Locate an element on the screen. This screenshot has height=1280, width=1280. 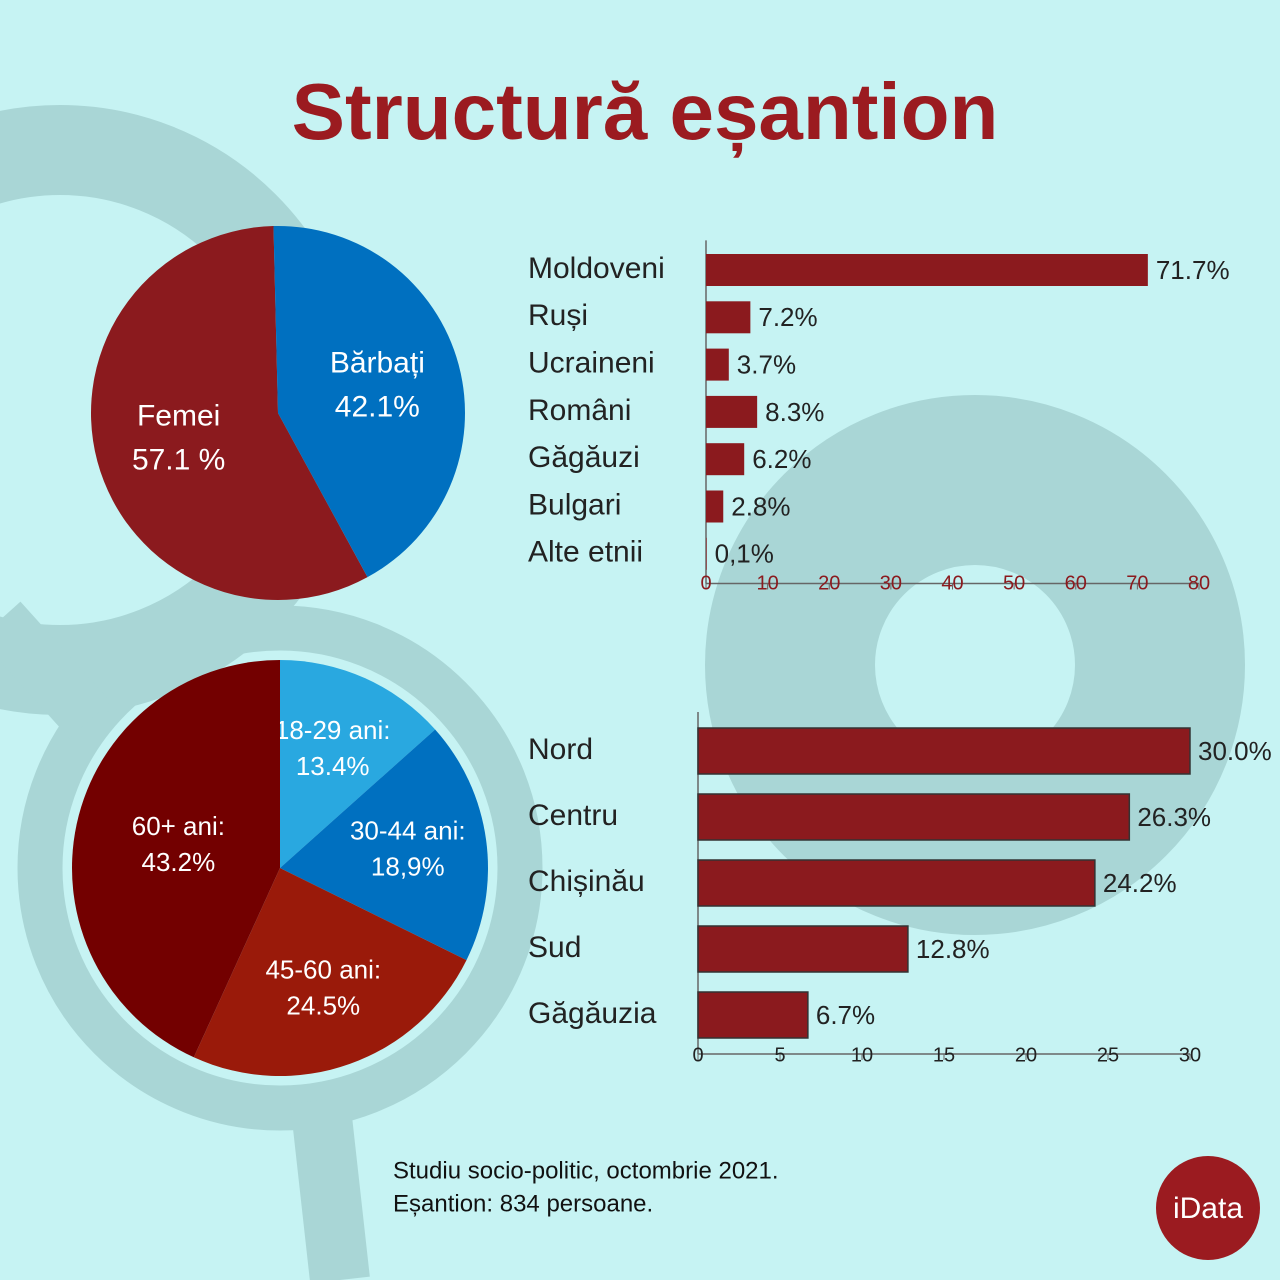
logo: iData is located at coordinates (1208, 1208).